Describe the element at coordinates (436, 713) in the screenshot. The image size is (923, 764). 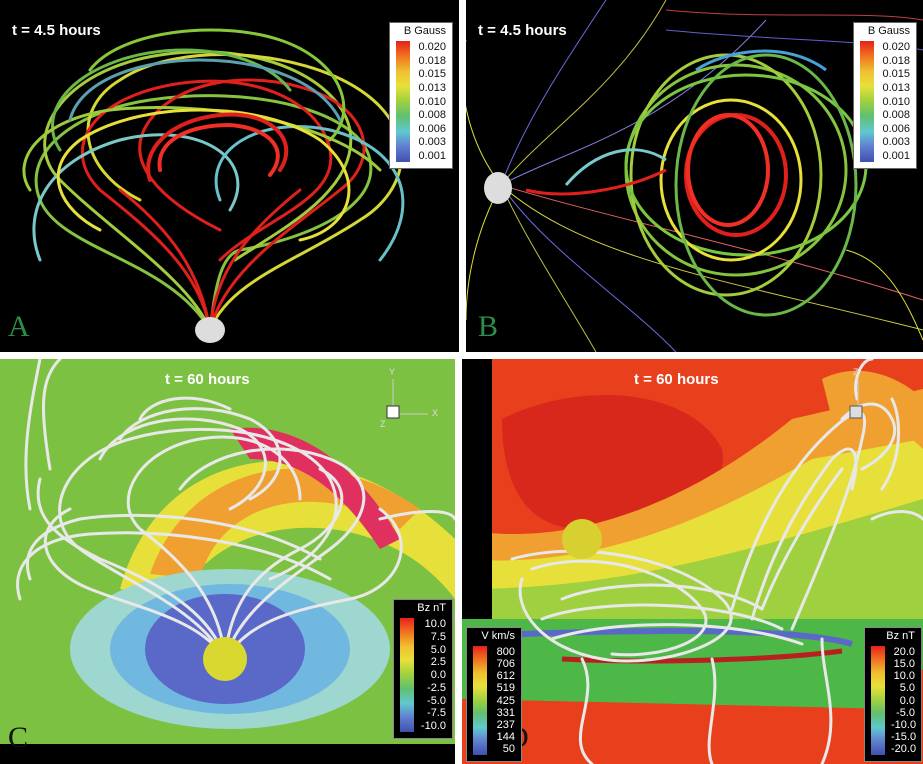
I see `legC-tick-label: -7.5` at that location.